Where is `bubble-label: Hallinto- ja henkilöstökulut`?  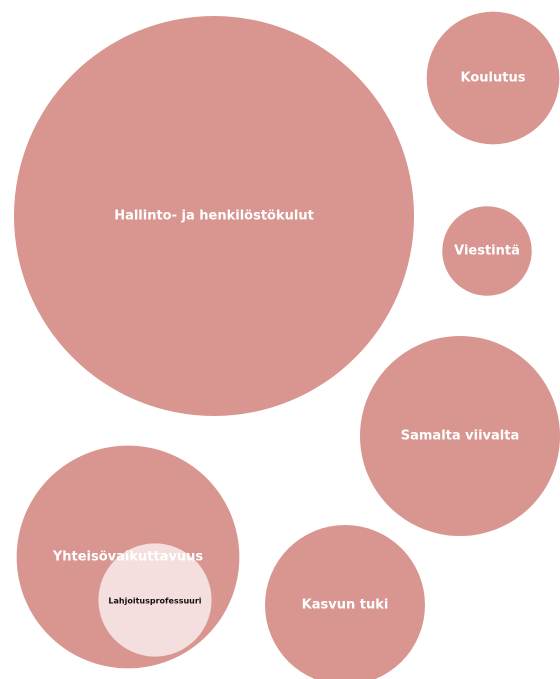 bubble-label: Hallinto- ja henkilöstökulut is located at coordinates (214, 216).